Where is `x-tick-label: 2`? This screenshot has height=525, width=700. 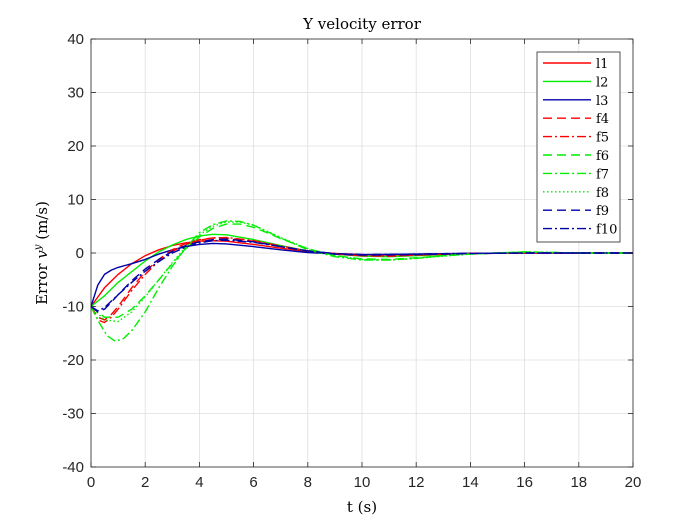 x-tick-label: 2 is located at coordinates (145, 482).